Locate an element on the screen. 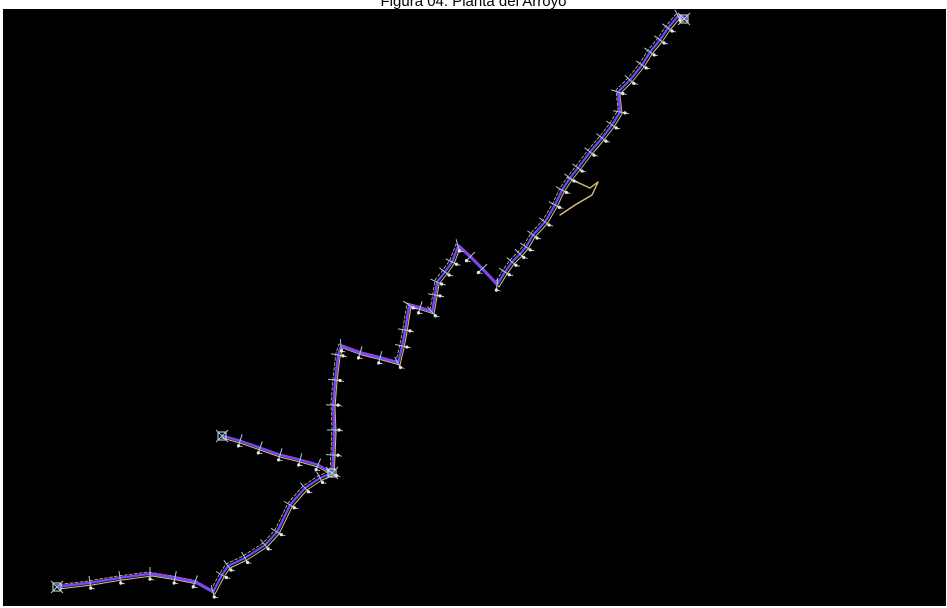  side-loop-line is located at coordinates (579, 196).